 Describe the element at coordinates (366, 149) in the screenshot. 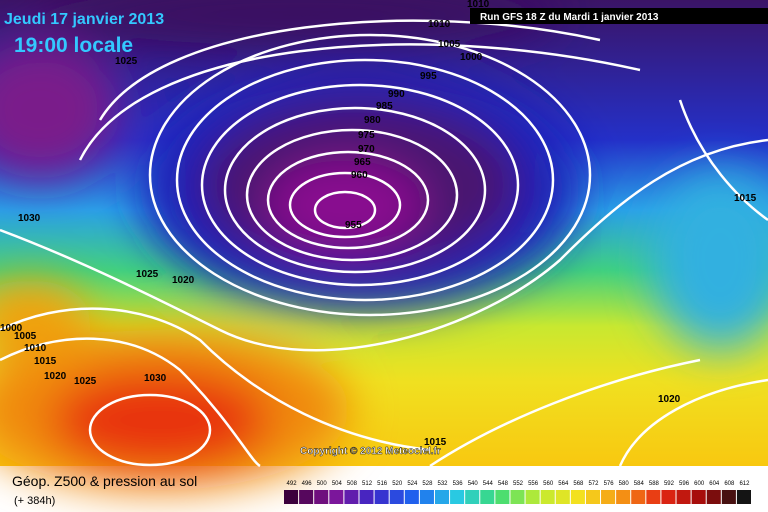

I see `isobar-label: 970` at that location.